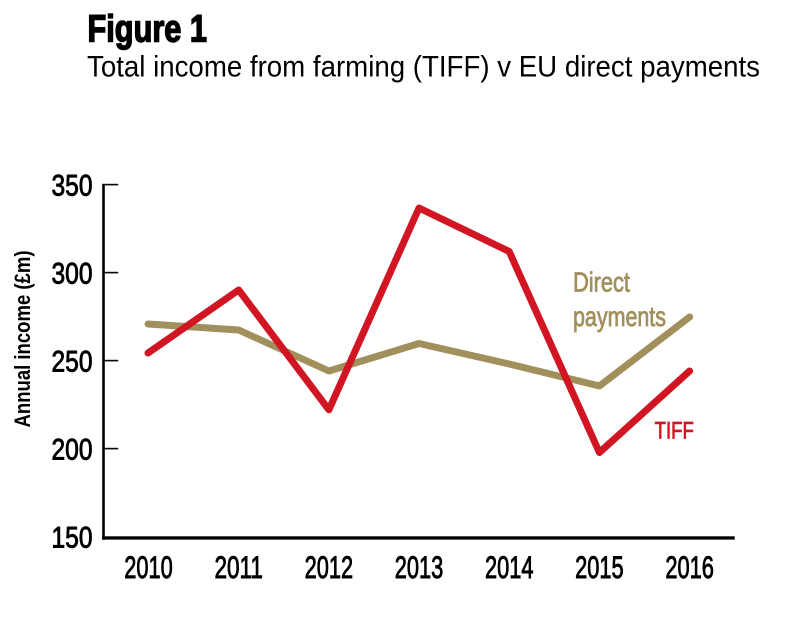 The image size is (790, 636). Describe the element at coordinates (509, 567) in the screenshot. I see `svg-text: 2014` at that location.